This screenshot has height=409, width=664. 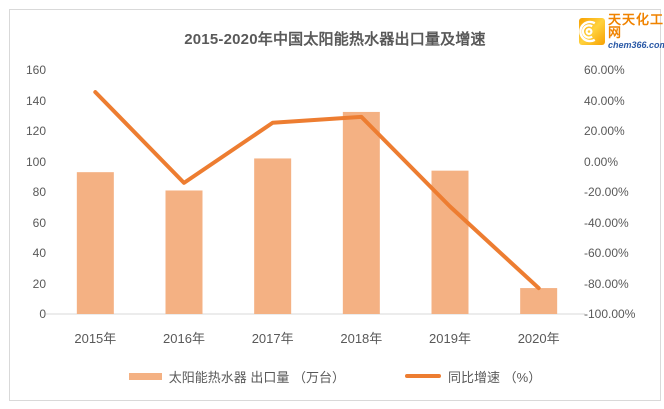 I want to click on x-axis-tick-2020年: 2020年, so click(x=538, y=338).